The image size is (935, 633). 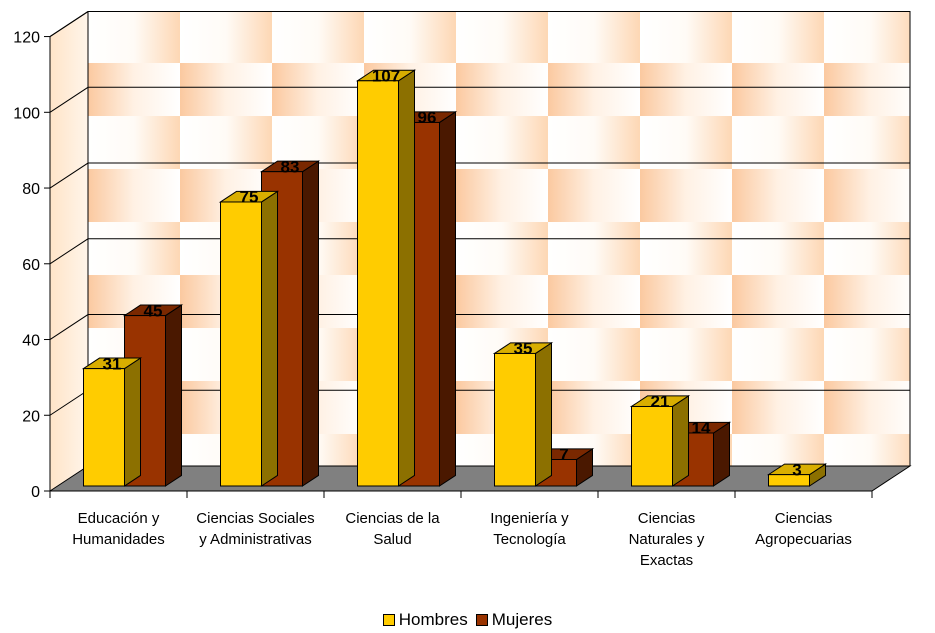 I want to click on data-label: 107, so click(x=386, y=76).